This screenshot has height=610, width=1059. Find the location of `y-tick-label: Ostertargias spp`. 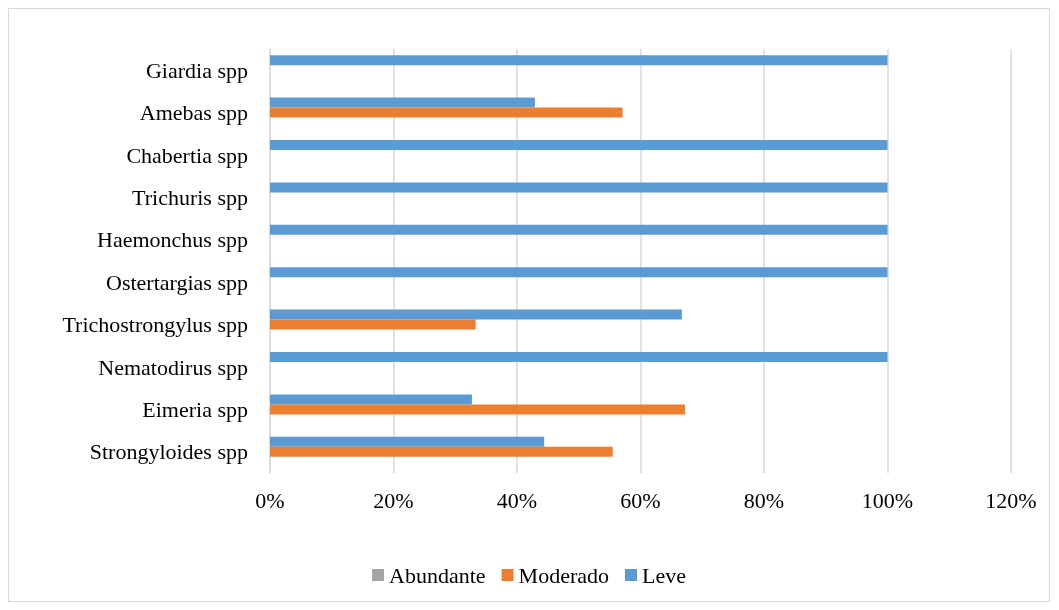

y-tick-label: Ostertargias spp is located at coordinates (177, 282).